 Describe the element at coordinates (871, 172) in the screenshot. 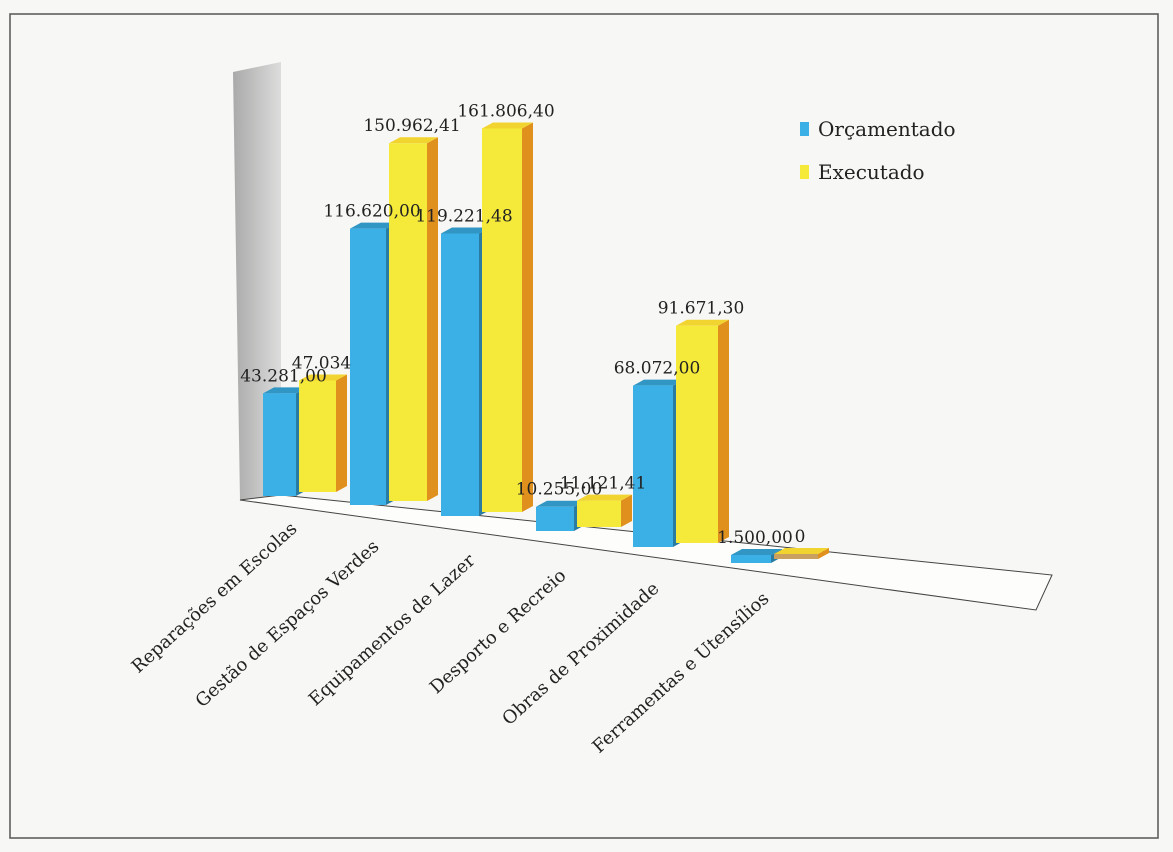

I see `legend-label-series-1: Executado` at that location.